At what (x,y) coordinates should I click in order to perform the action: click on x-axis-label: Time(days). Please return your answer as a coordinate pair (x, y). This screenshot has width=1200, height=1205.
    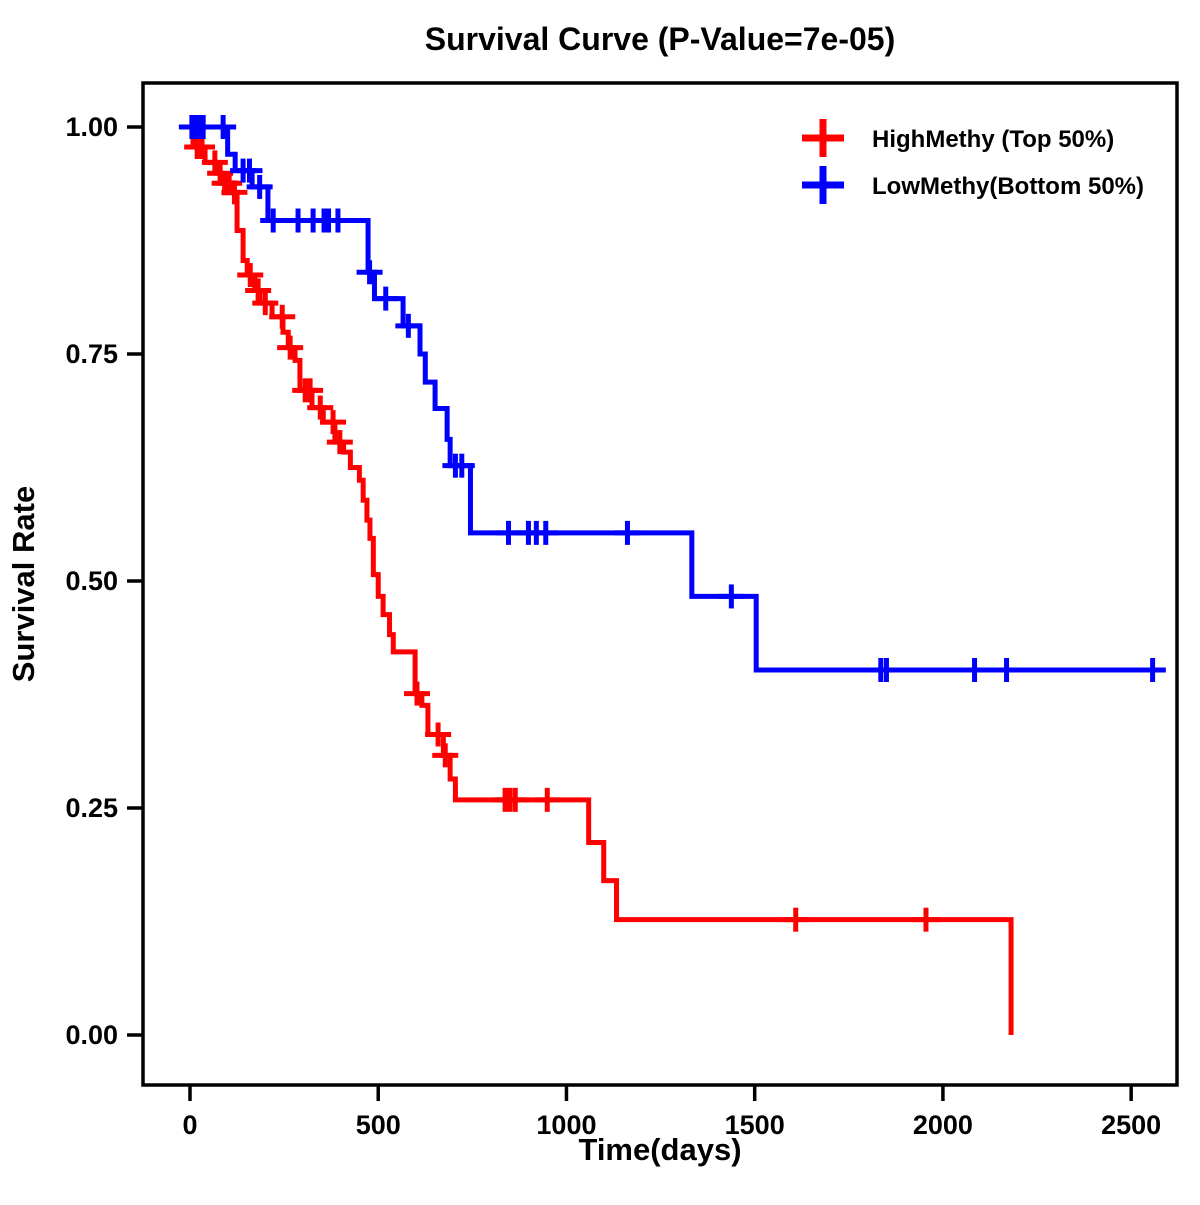
    Looking at the image, I should click on (659, 1149).